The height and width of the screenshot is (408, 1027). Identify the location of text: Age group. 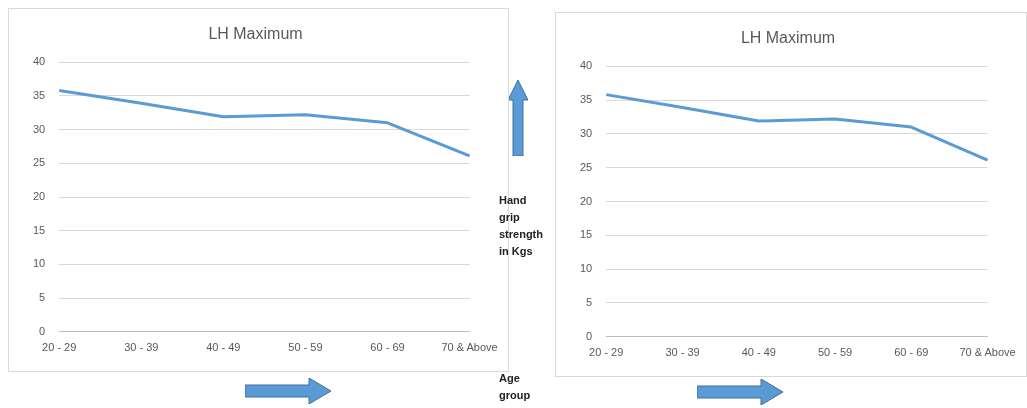
(515, 387).